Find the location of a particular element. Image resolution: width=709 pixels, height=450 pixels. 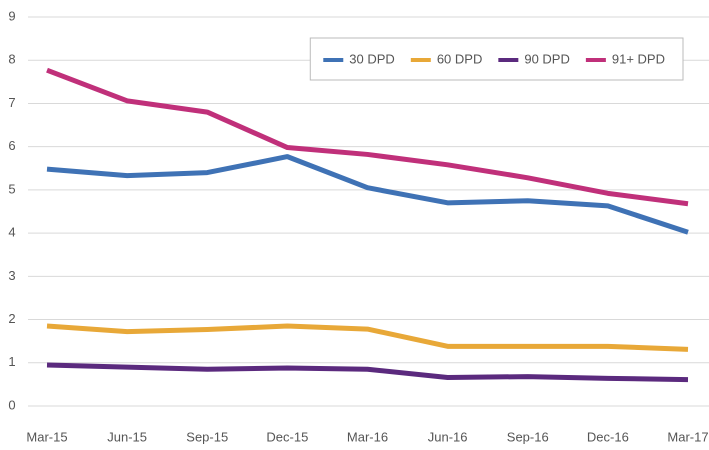

y-tick-label: 1 is located at coordinates (11, 361).